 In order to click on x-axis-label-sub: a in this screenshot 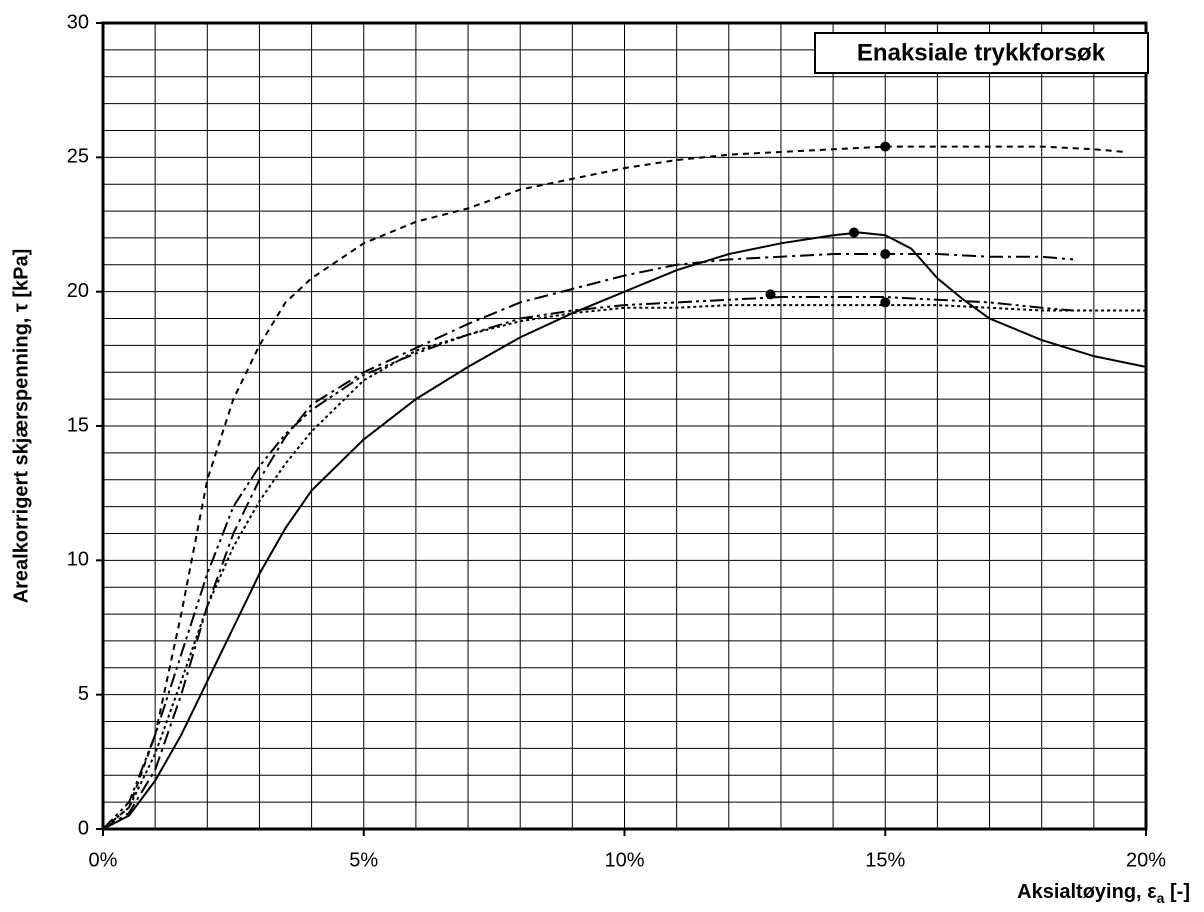, I will do `click(1161, 898)`.